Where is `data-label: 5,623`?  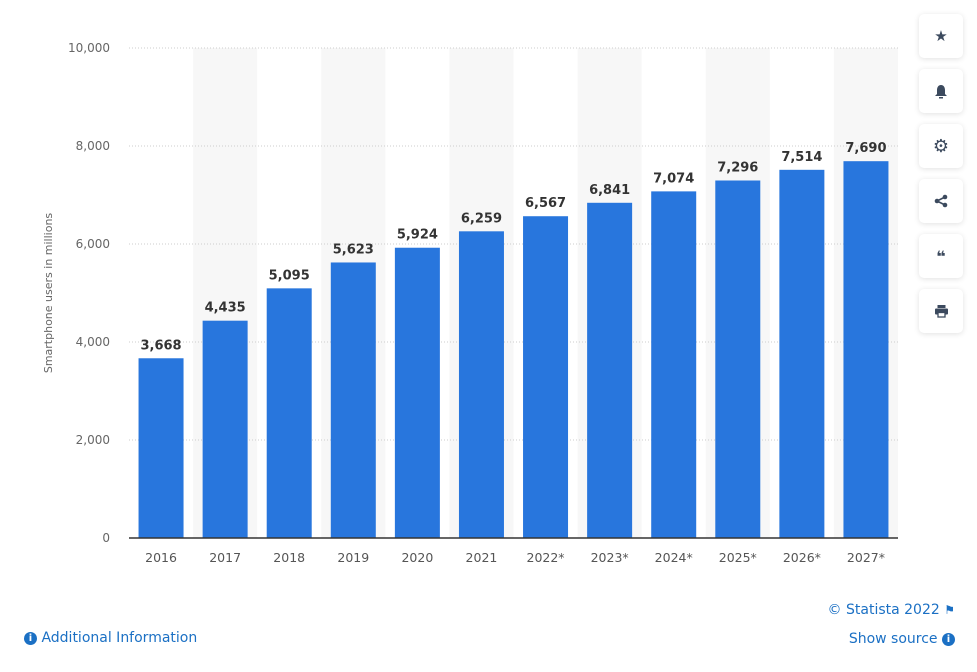 data-label: 5,623 is located at coordinates (353, 249).